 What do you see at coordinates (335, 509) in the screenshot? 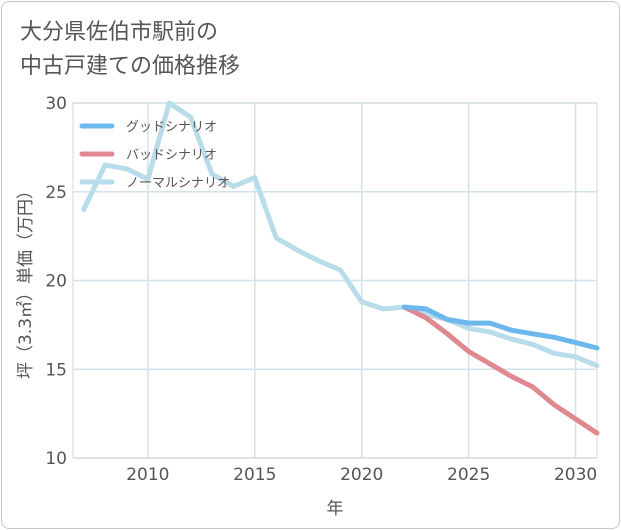
I see `x-axis-label: 年` at bounding box center [335, 509].